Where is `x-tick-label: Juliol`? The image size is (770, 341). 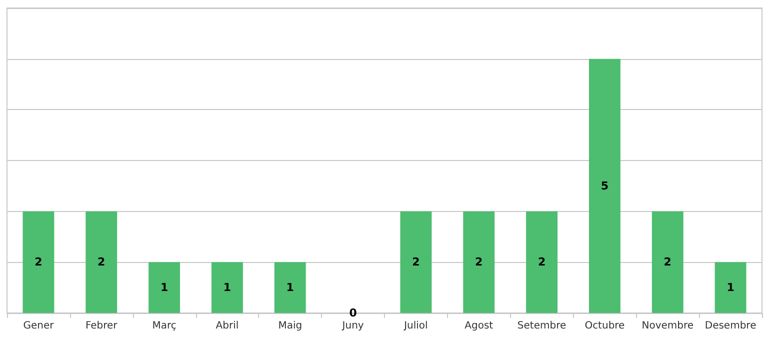 x-tick-label: Juliol is located at coordinates (415, 326).